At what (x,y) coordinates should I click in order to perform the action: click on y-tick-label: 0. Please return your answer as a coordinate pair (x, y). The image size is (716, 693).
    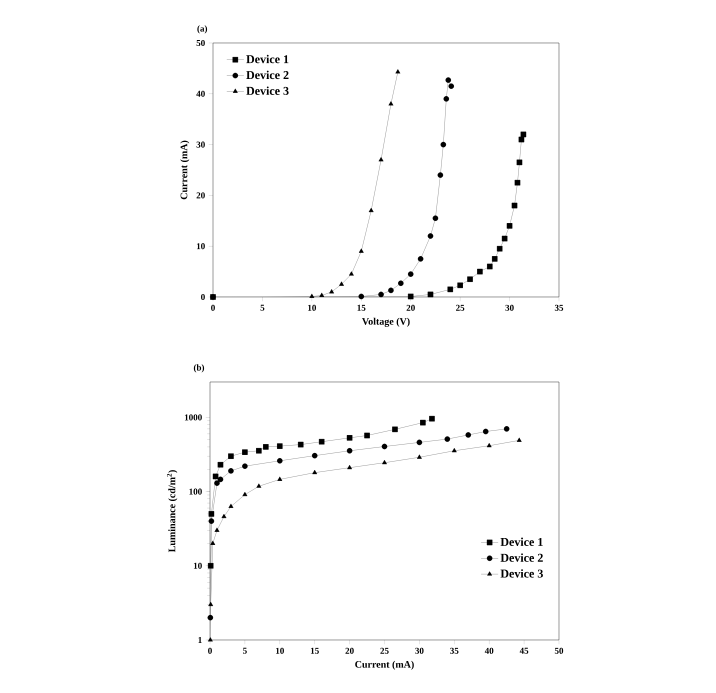
    Looking at the image, I should click on (203, 297).